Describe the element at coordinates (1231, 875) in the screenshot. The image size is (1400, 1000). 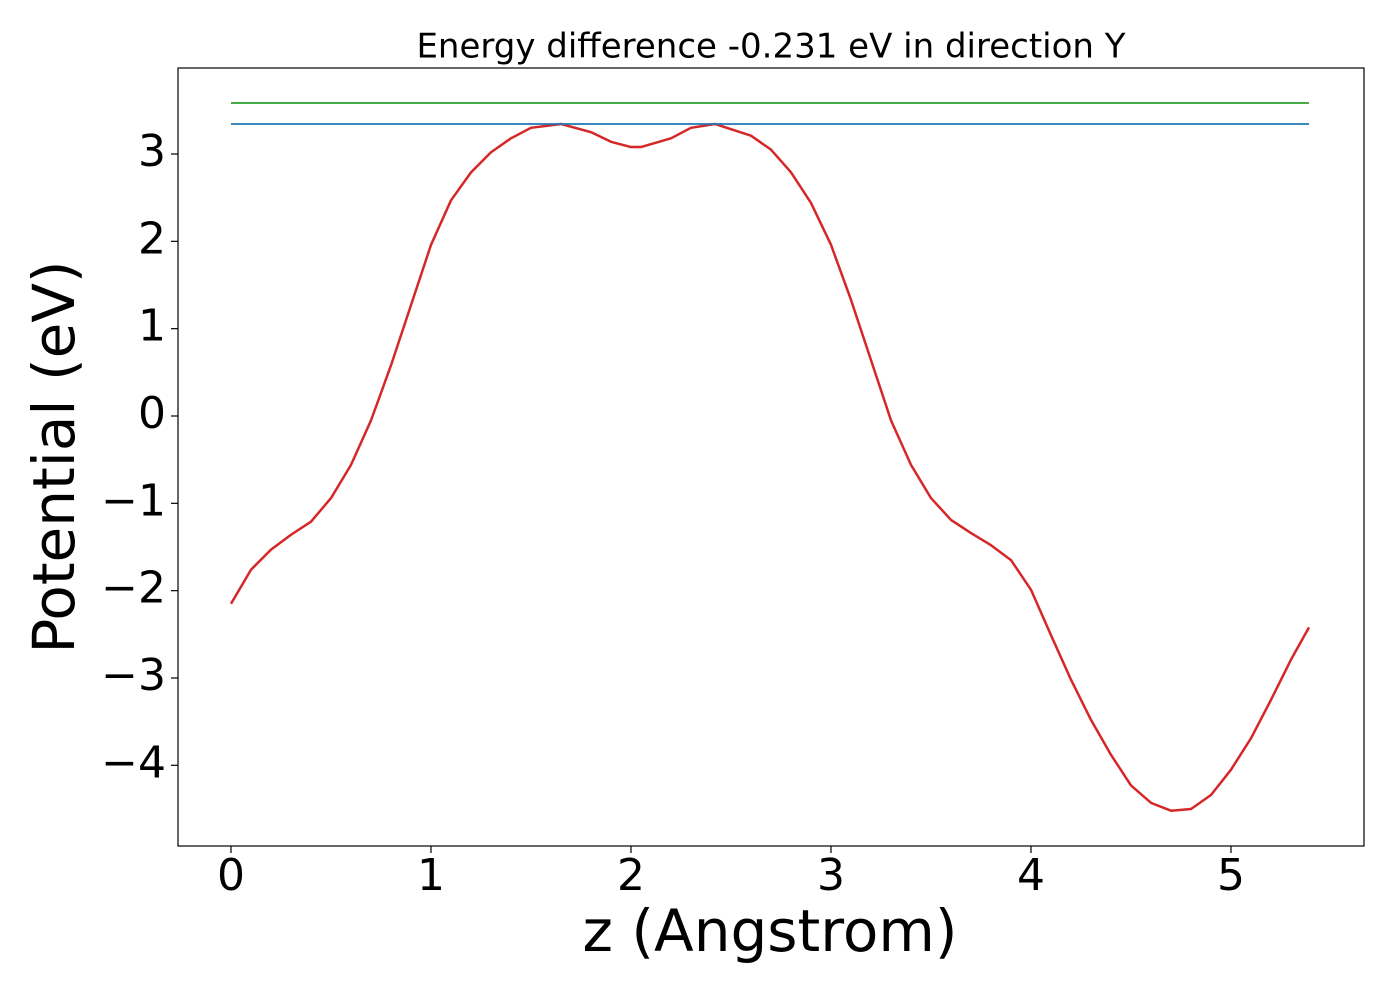
I see `x-tick-label: 5` at that location.